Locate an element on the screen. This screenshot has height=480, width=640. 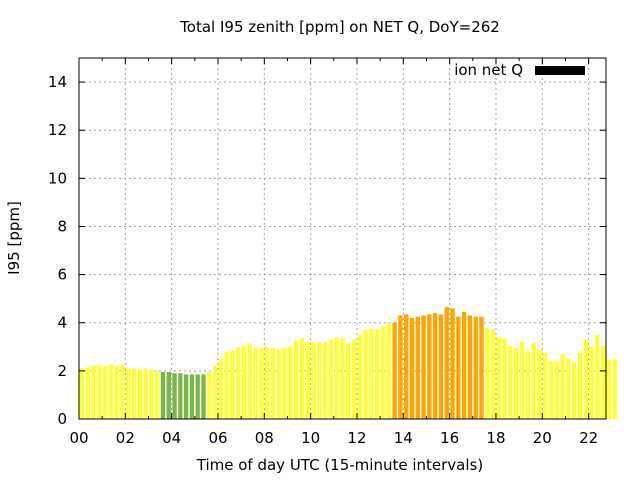
x-tick-label: 08 is located at coordinates (264, 438).